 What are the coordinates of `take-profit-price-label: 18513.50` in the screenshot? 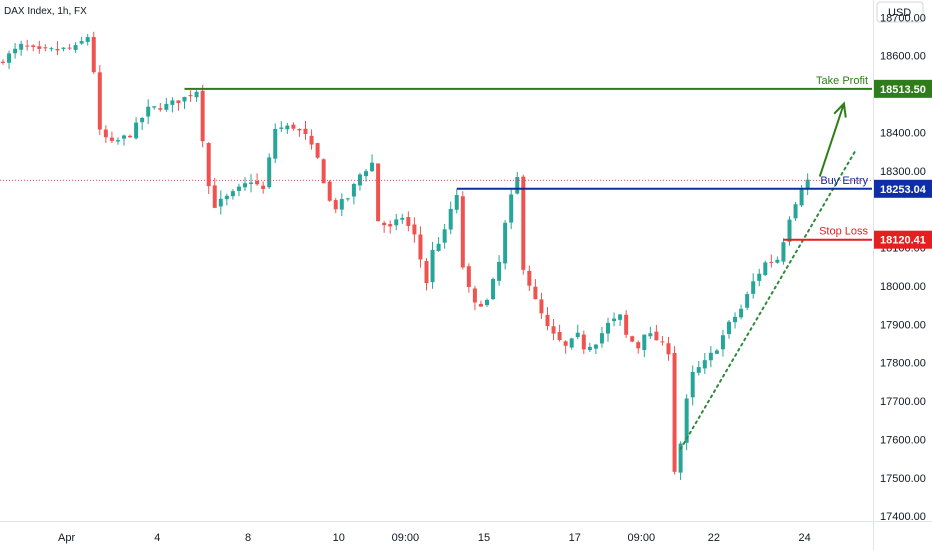 It's located at (903, 90).